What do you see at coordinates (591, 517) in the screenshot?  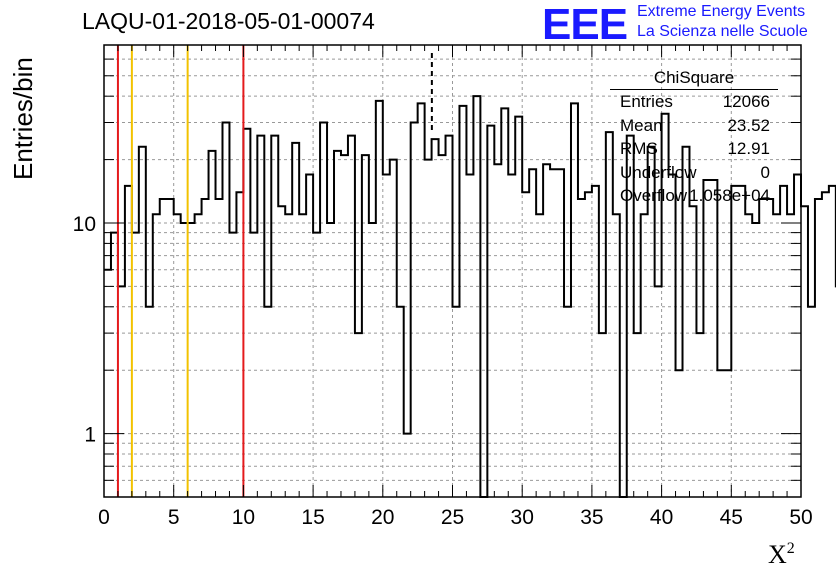 I see `x-tick-label: 35` at bounding box center [591, 517].